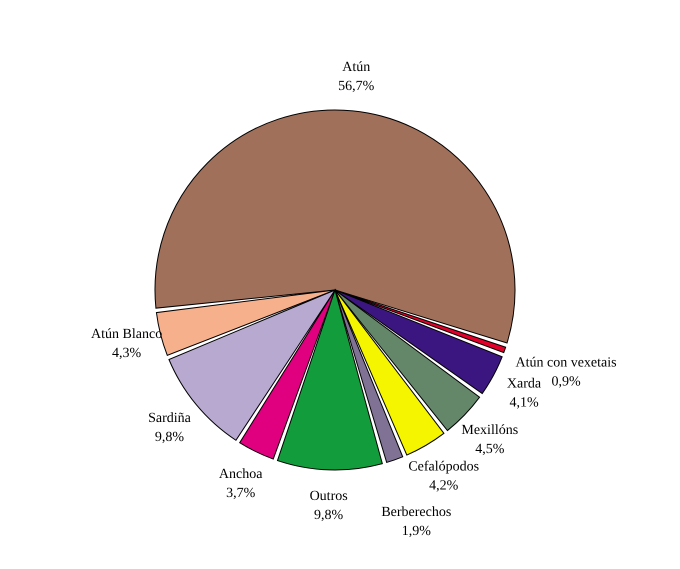  Describe the element at coordinates (329, 496) in the screenshot. I see `slice-label: Outros` at that location.